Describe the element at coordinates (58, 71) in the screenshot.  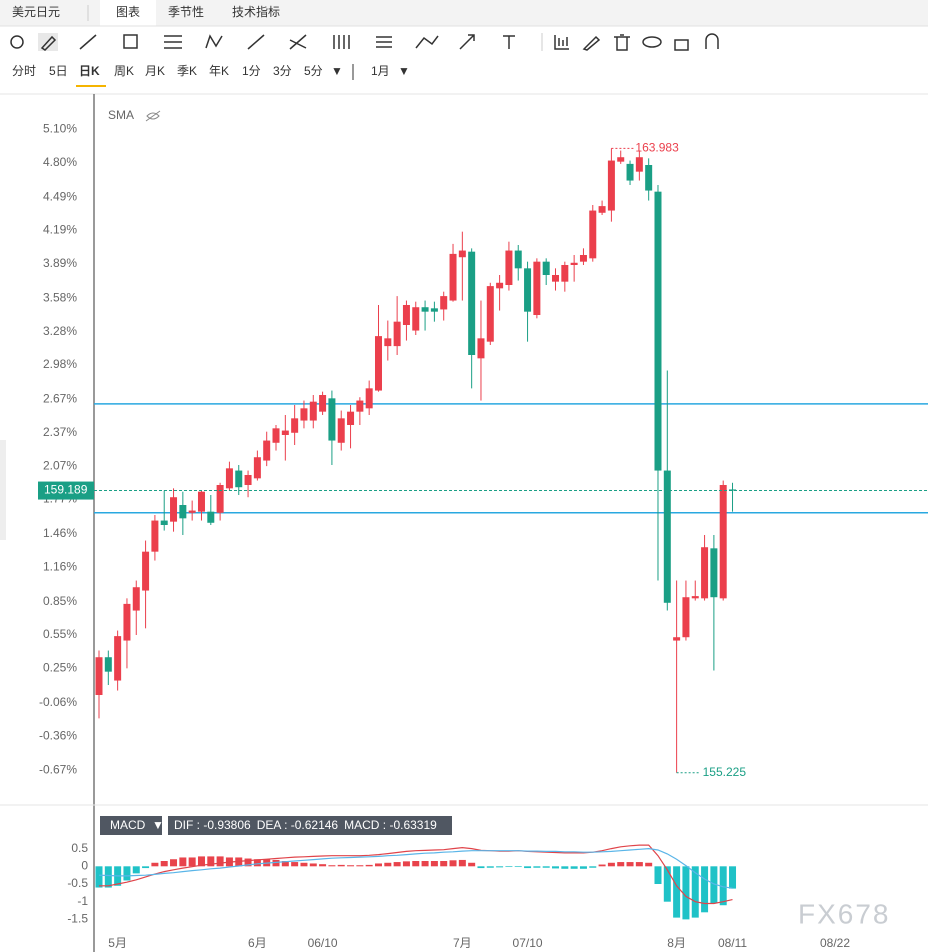
I see `period: 5日` at that location.